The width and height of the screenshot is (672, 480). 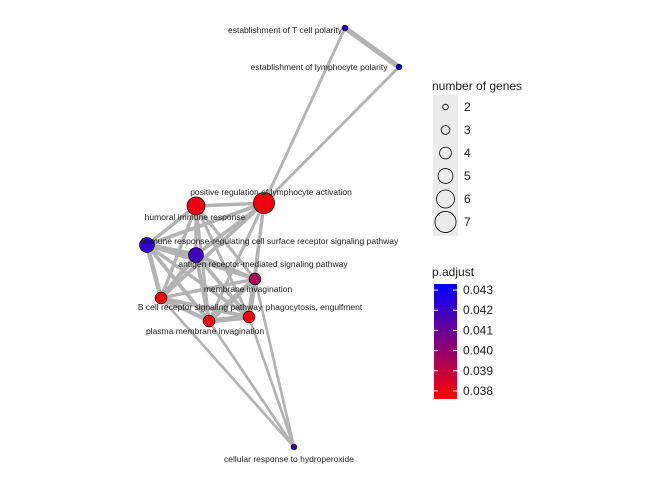 I want to click on size-legend: number of genes 2 3 4 5 6 7, so click(x=477, y=157).